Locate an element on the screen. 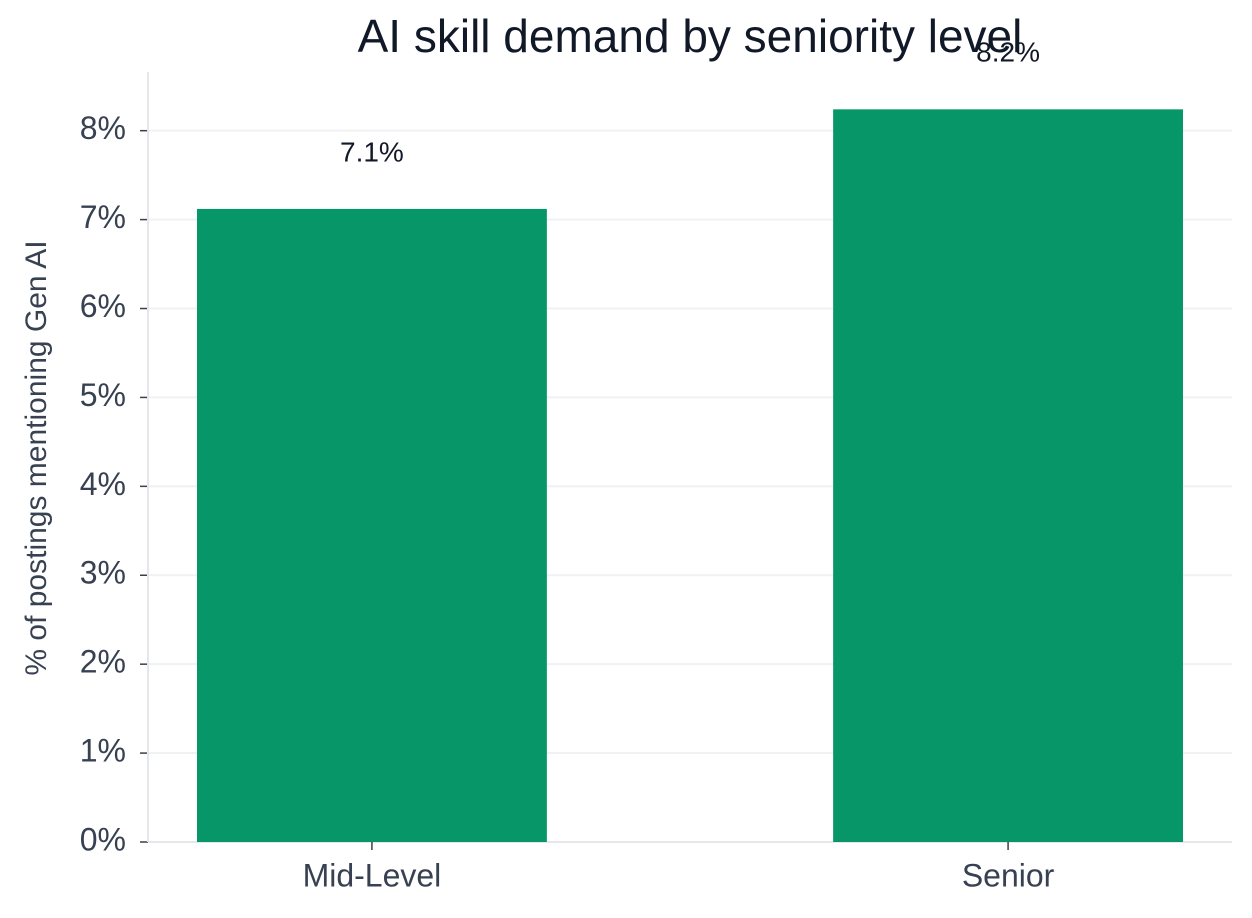 The height and width of the screenshot is (918, 1252). y-axis-label: % of postings mentioning Gen AI is located at coordinates (36, 457).